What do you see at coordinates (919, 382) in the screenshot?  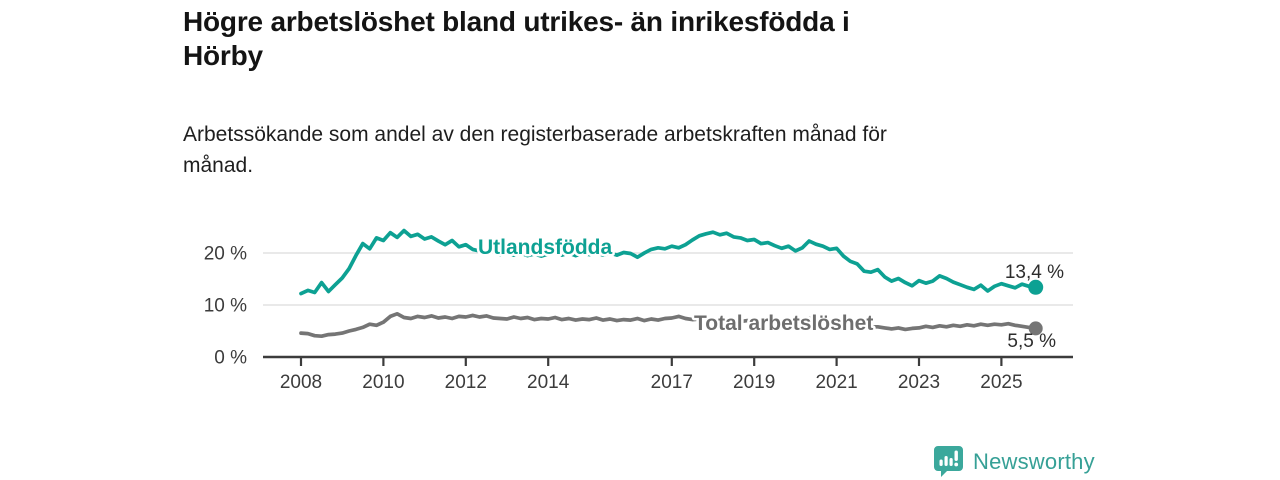 I see `x-tick-label: 2023` at bounding box center [919, 382].